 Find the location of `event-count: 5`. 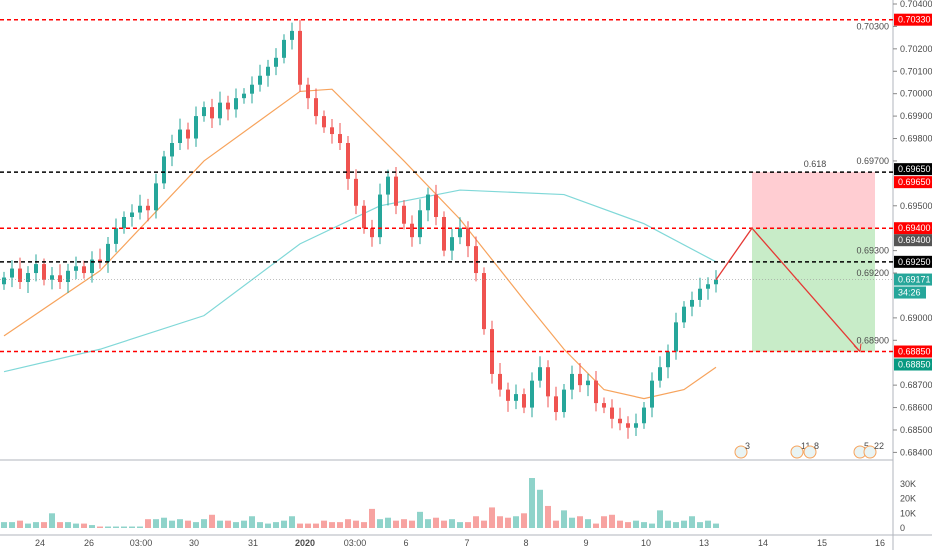

event-count: 5 is located at coordinates (866, 446).